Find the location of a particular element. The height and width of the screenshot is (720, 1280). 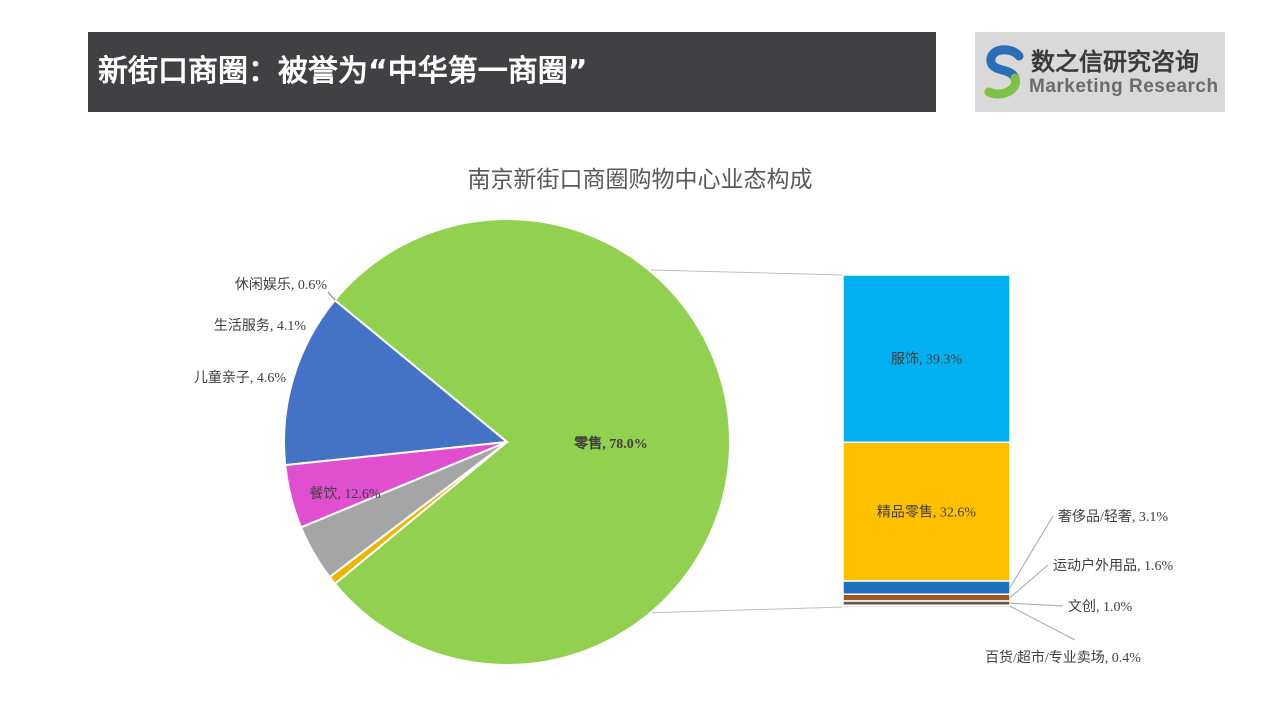

bar-label-百货-超市-专业卖场: 百货/超市/专业卖场, 0.4% is located at coordinates (1063, 657).